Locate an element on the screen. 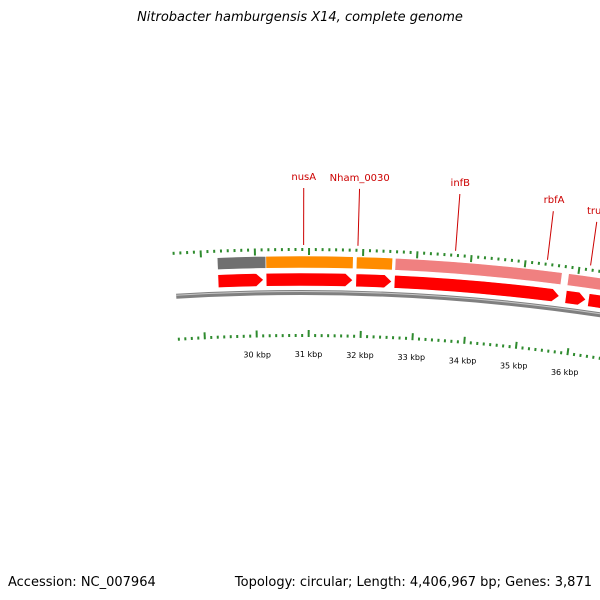  gene-label: rbfA is located at coordinates (554, 200).